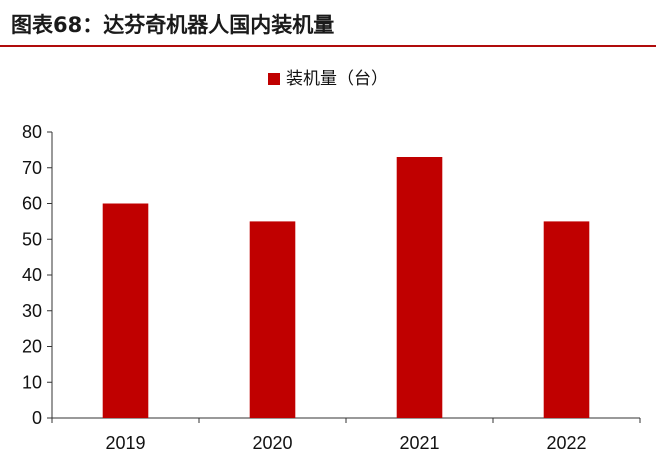 Image resolution: width=656 pixels, height=466 pixels. I want to click on y-tick-label: 0, so click(37, 418).